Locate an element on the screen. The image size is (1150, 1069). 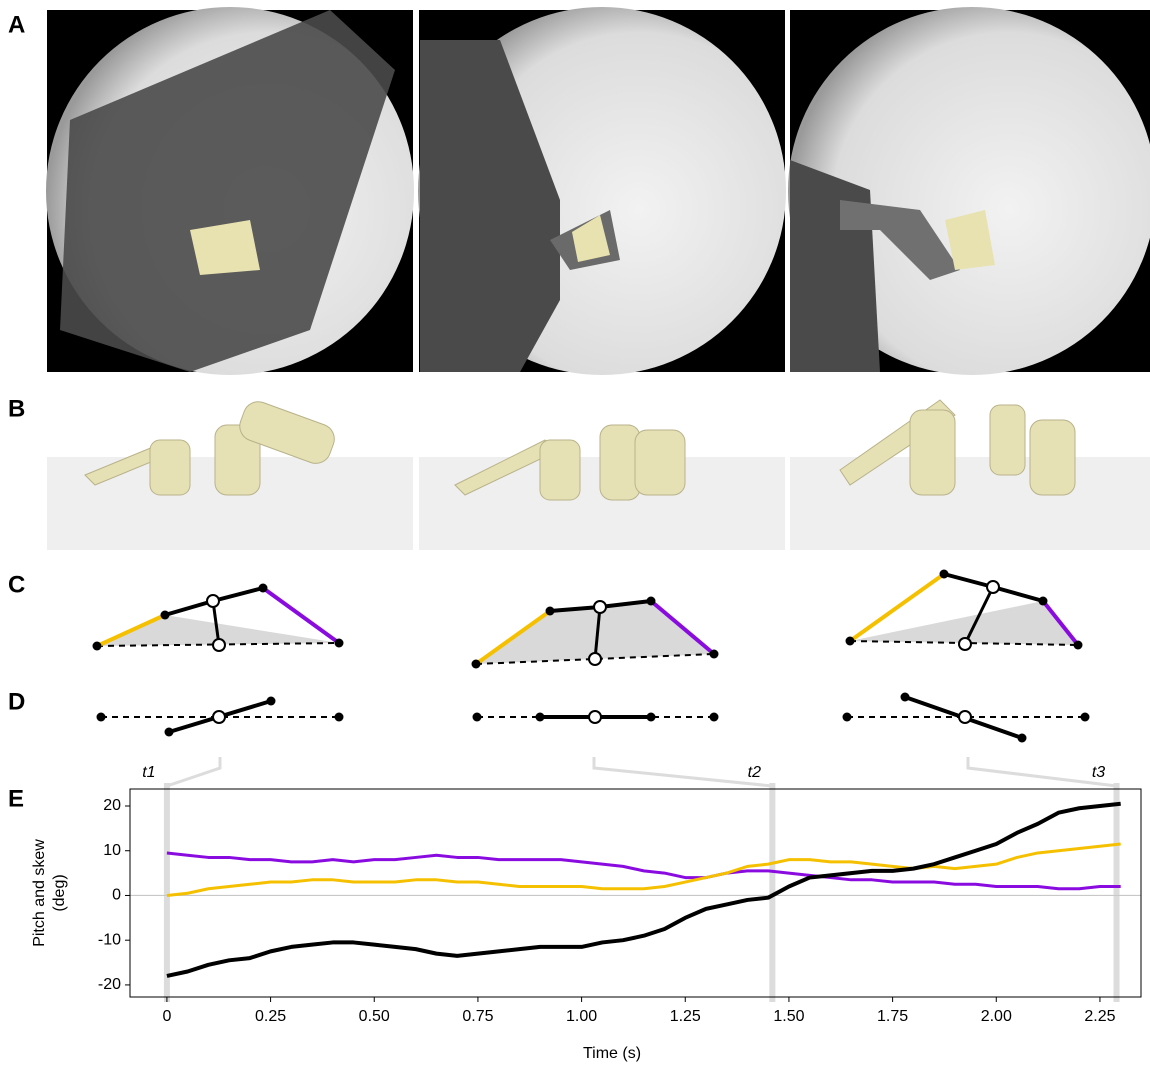
x-tick-label: 0.25 is located at coordinates (270, 1016).